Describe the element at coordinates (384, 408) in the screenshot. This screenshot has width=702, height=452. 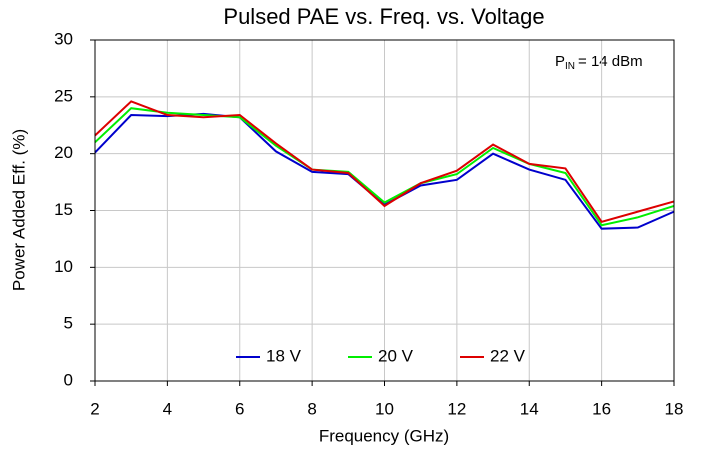
I see `x-tick-label: 10` at that location.